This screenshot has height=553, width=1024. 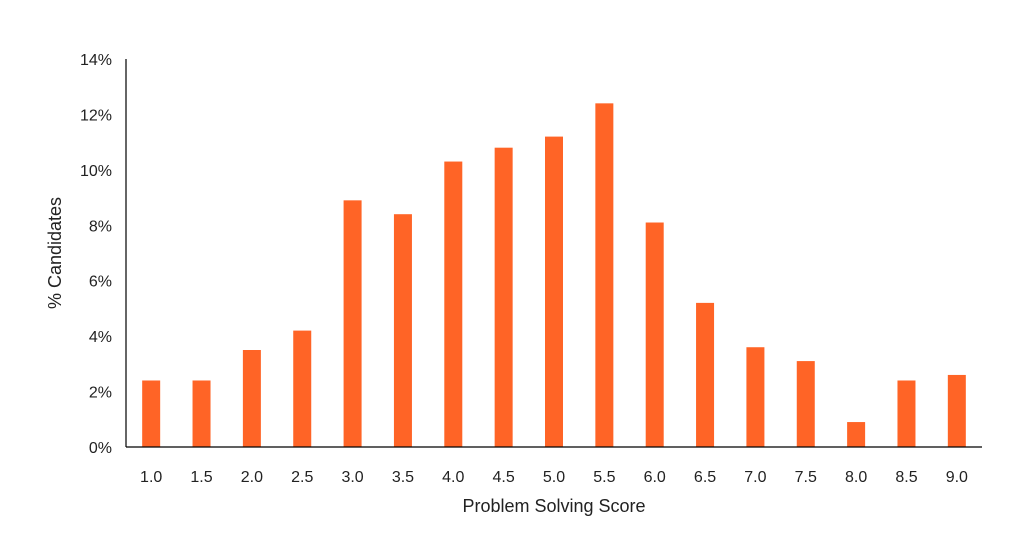 I want to click on x-tick-label: 8.5, so click(x=906, y=477).